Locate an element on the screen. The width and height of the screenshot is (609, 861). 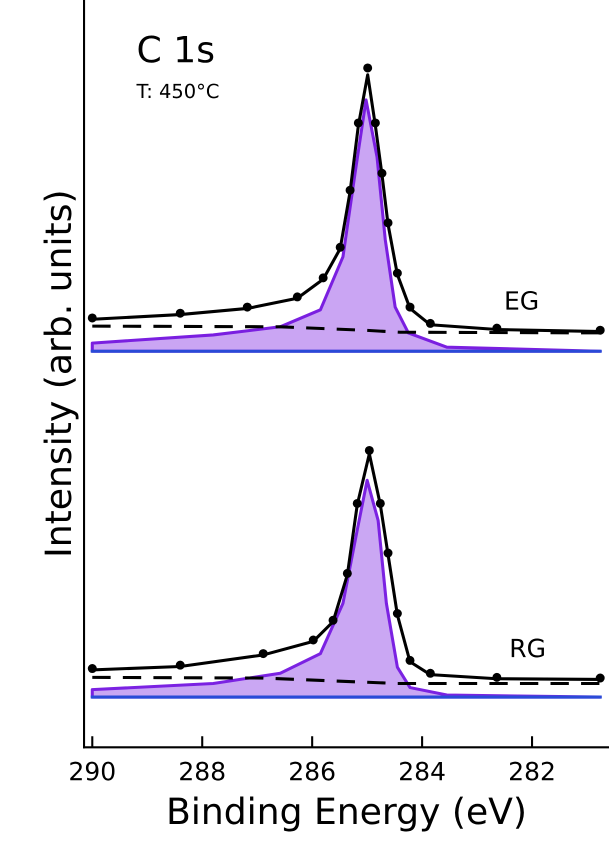
x-tick-label: 286 is located at coordinates (312, 771).